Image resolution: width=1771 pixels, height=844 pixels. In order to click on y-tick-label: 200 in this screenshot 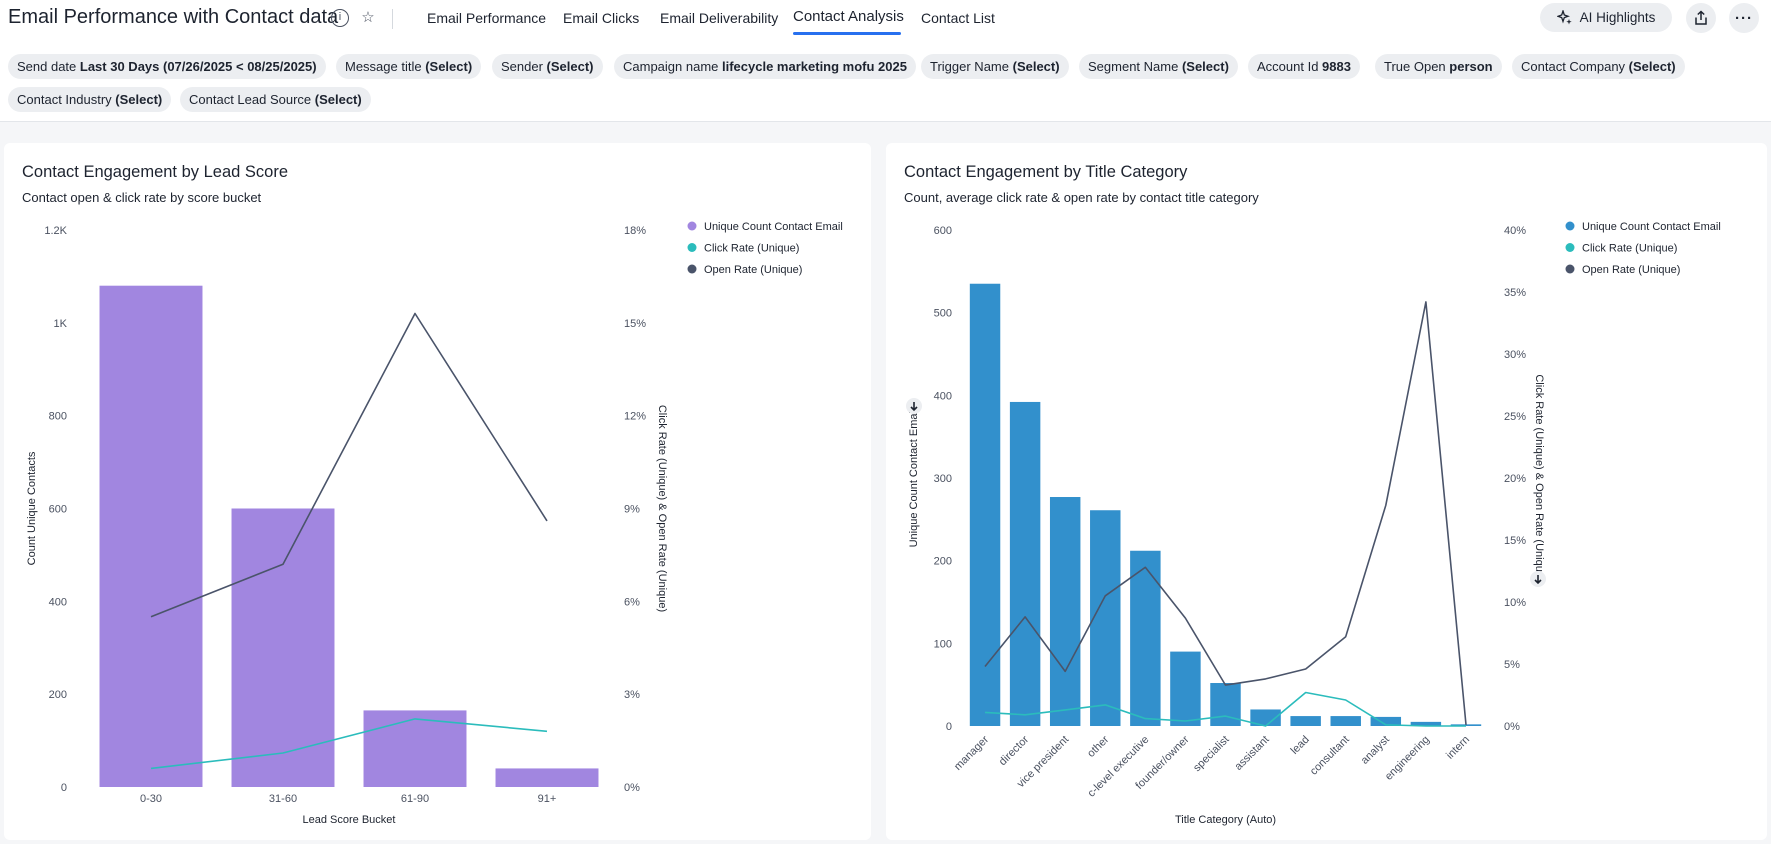, I will do `click(943, 562)`.